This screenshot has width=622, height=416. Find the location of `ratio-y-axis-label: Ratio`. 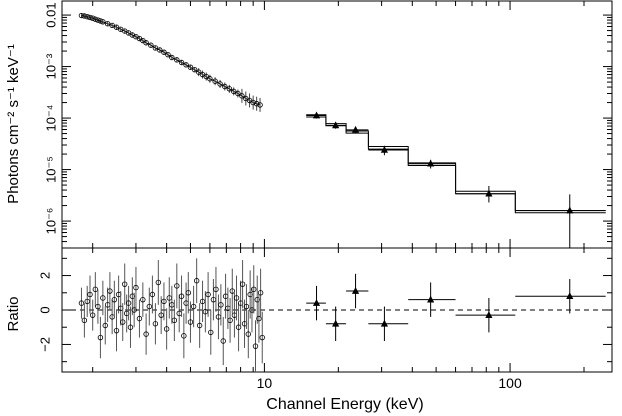

ratio-y-axis-label: Ratio is located at coordinates (13, 313).